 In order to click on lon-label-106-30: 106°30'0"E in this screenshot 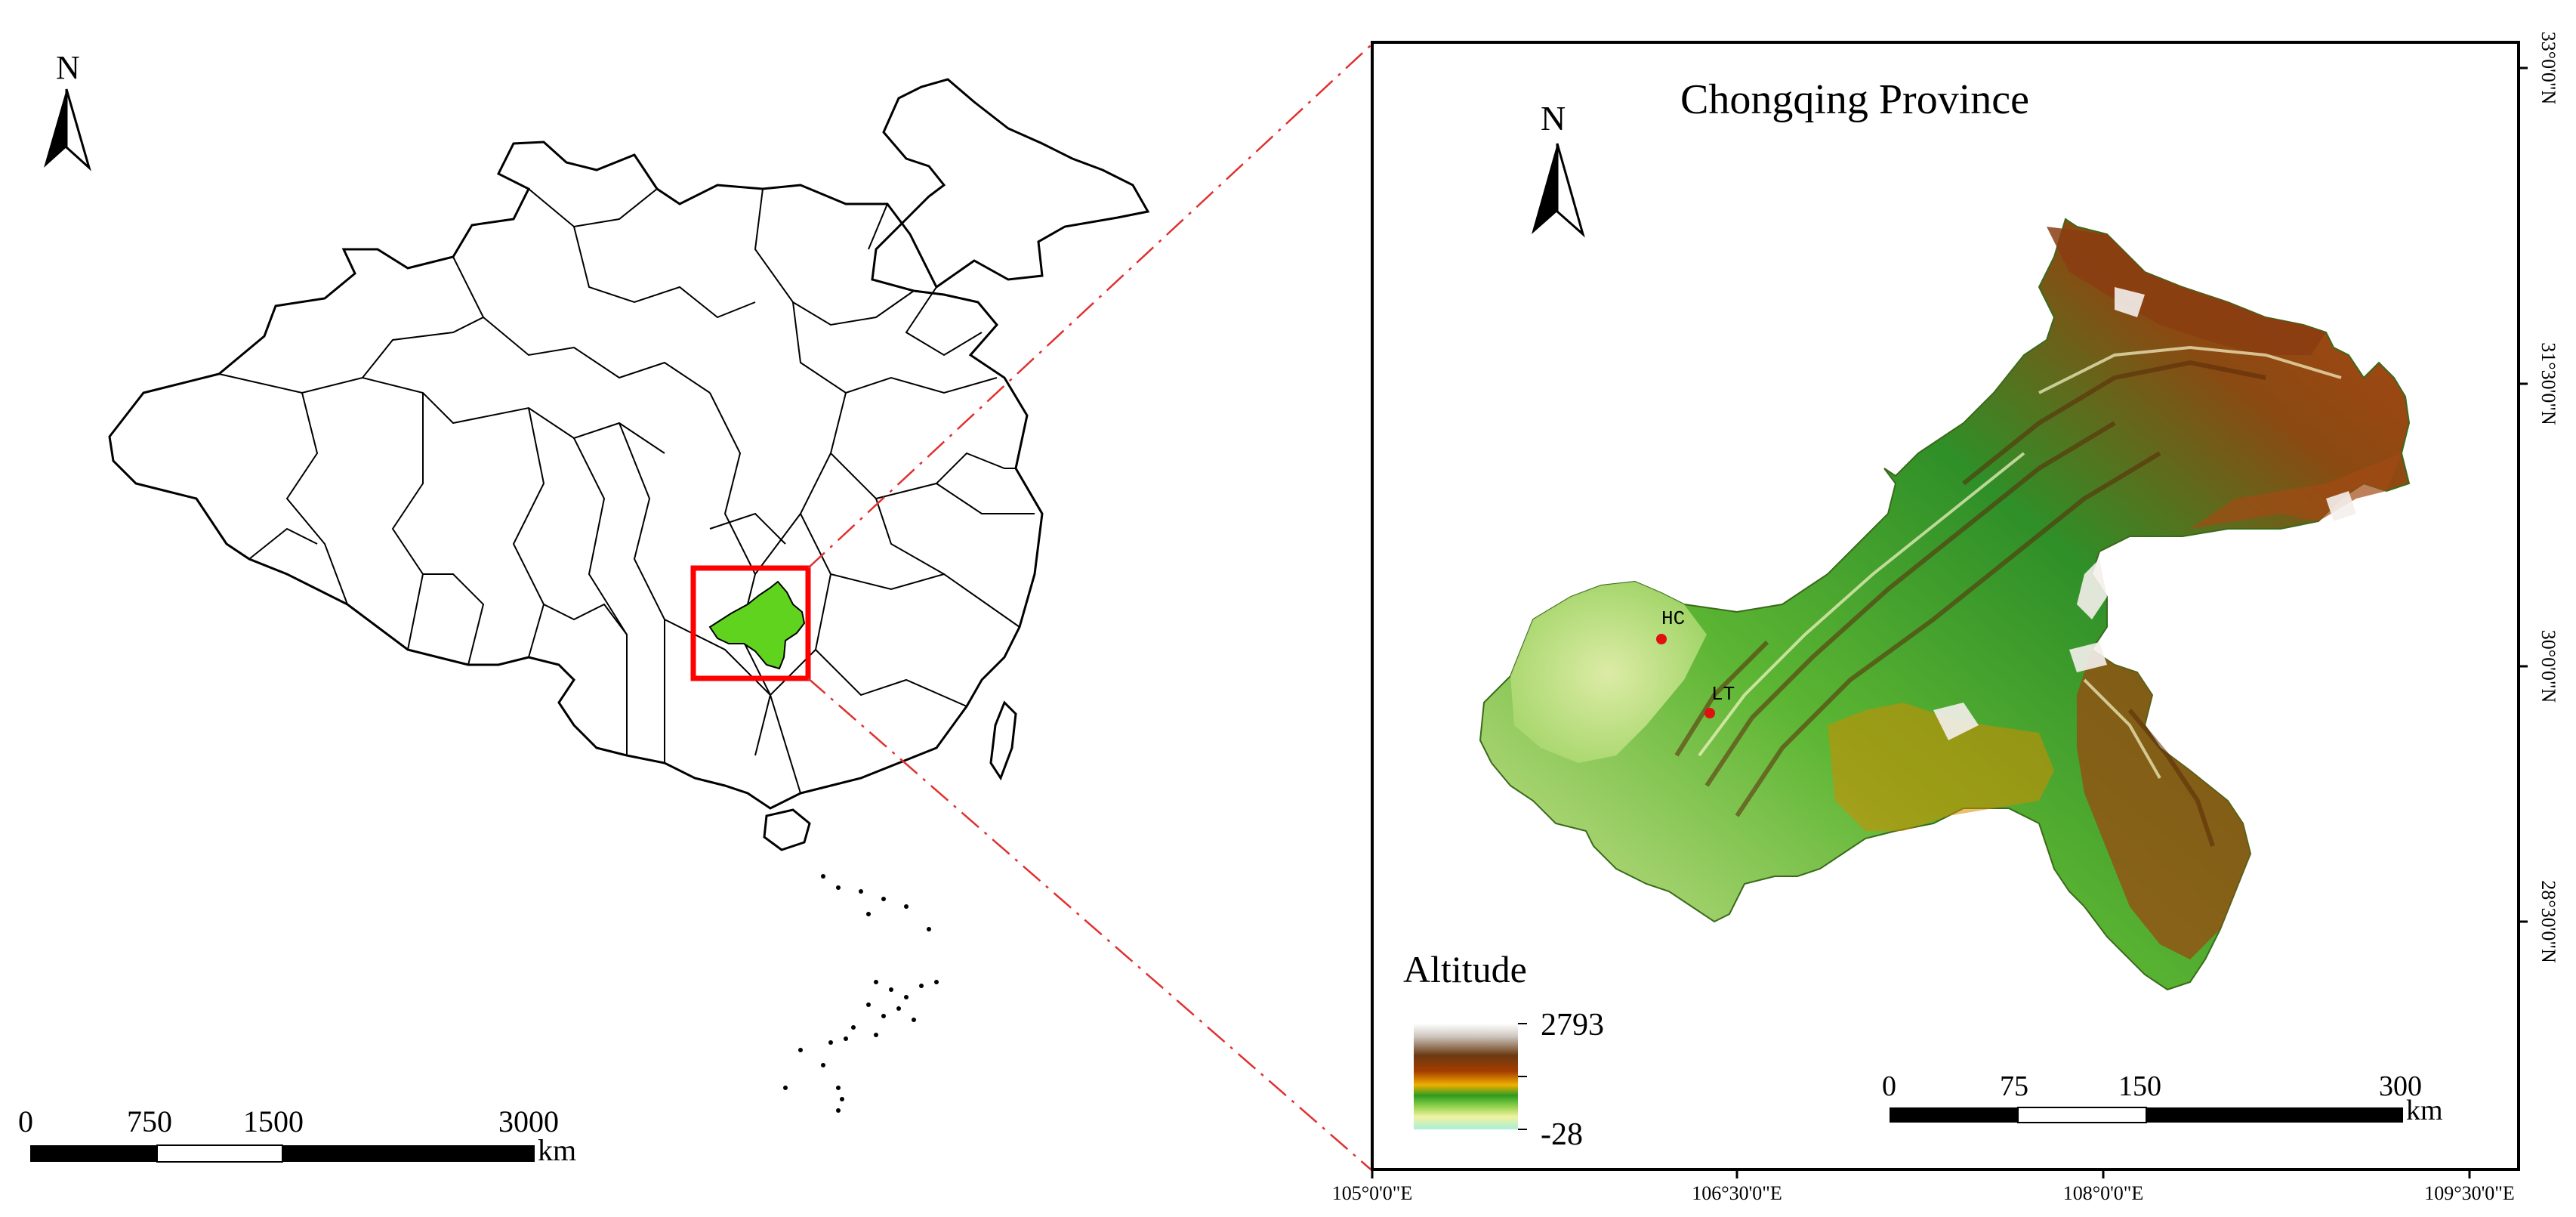, I will do `click(1737, 1193)`.